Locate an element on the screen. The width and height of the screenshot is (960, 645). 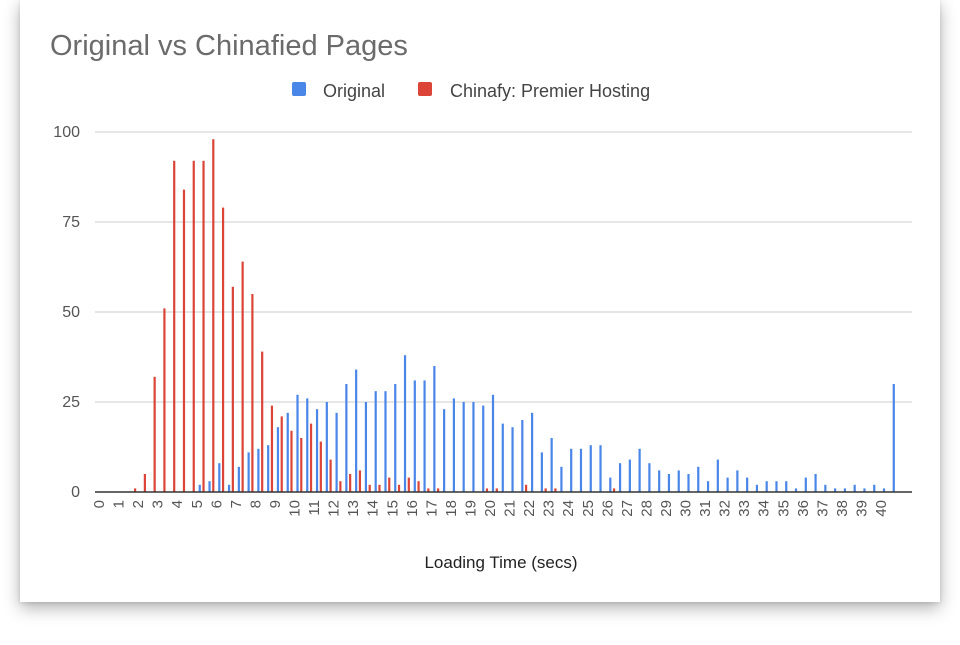
legend-item-original: Original is located at coordinates (338, 91).